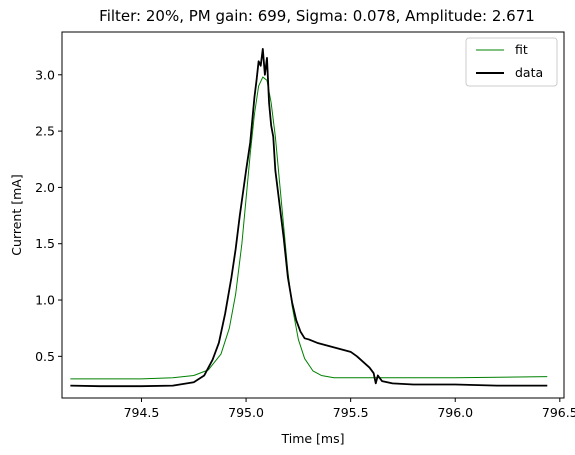  Describe the element at coordinates (351, 412) in the screenshot. I see `x-tick-label: 795.5` at that location.